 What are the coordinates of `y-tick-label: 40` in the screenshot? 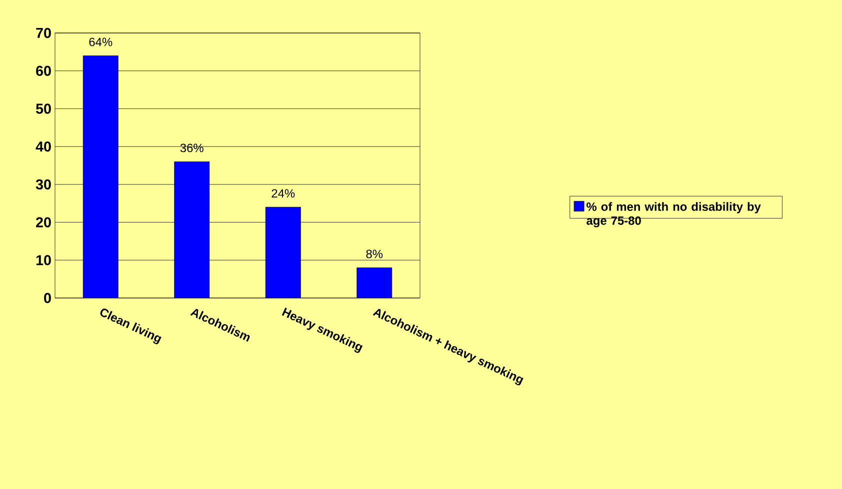 It's located at (43, 146).